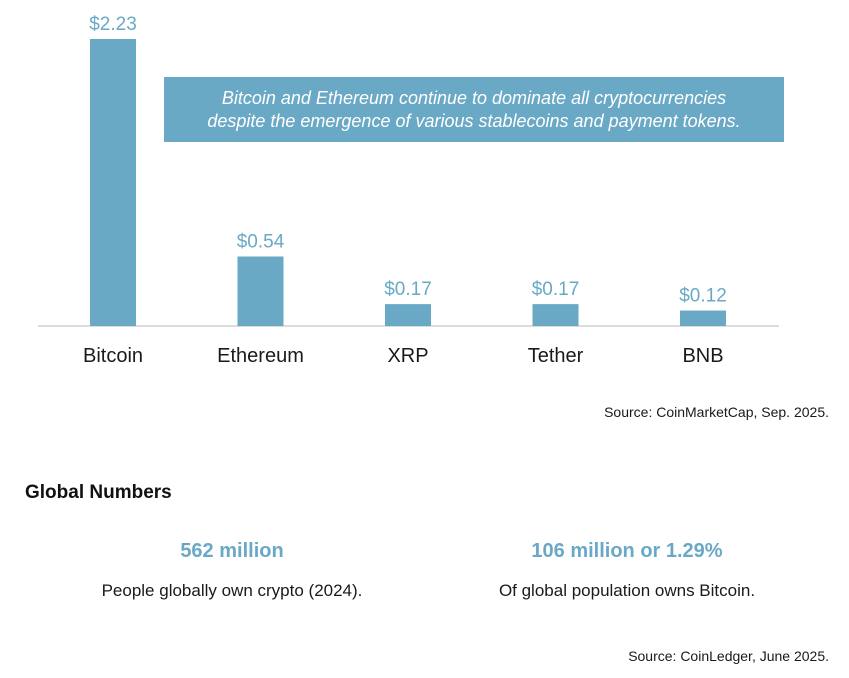 The width and height of the screenshot is (849, 678). Describe the element at coordinates (113, 182) in the screenshot. I see `bar-bitcoin` at that location.